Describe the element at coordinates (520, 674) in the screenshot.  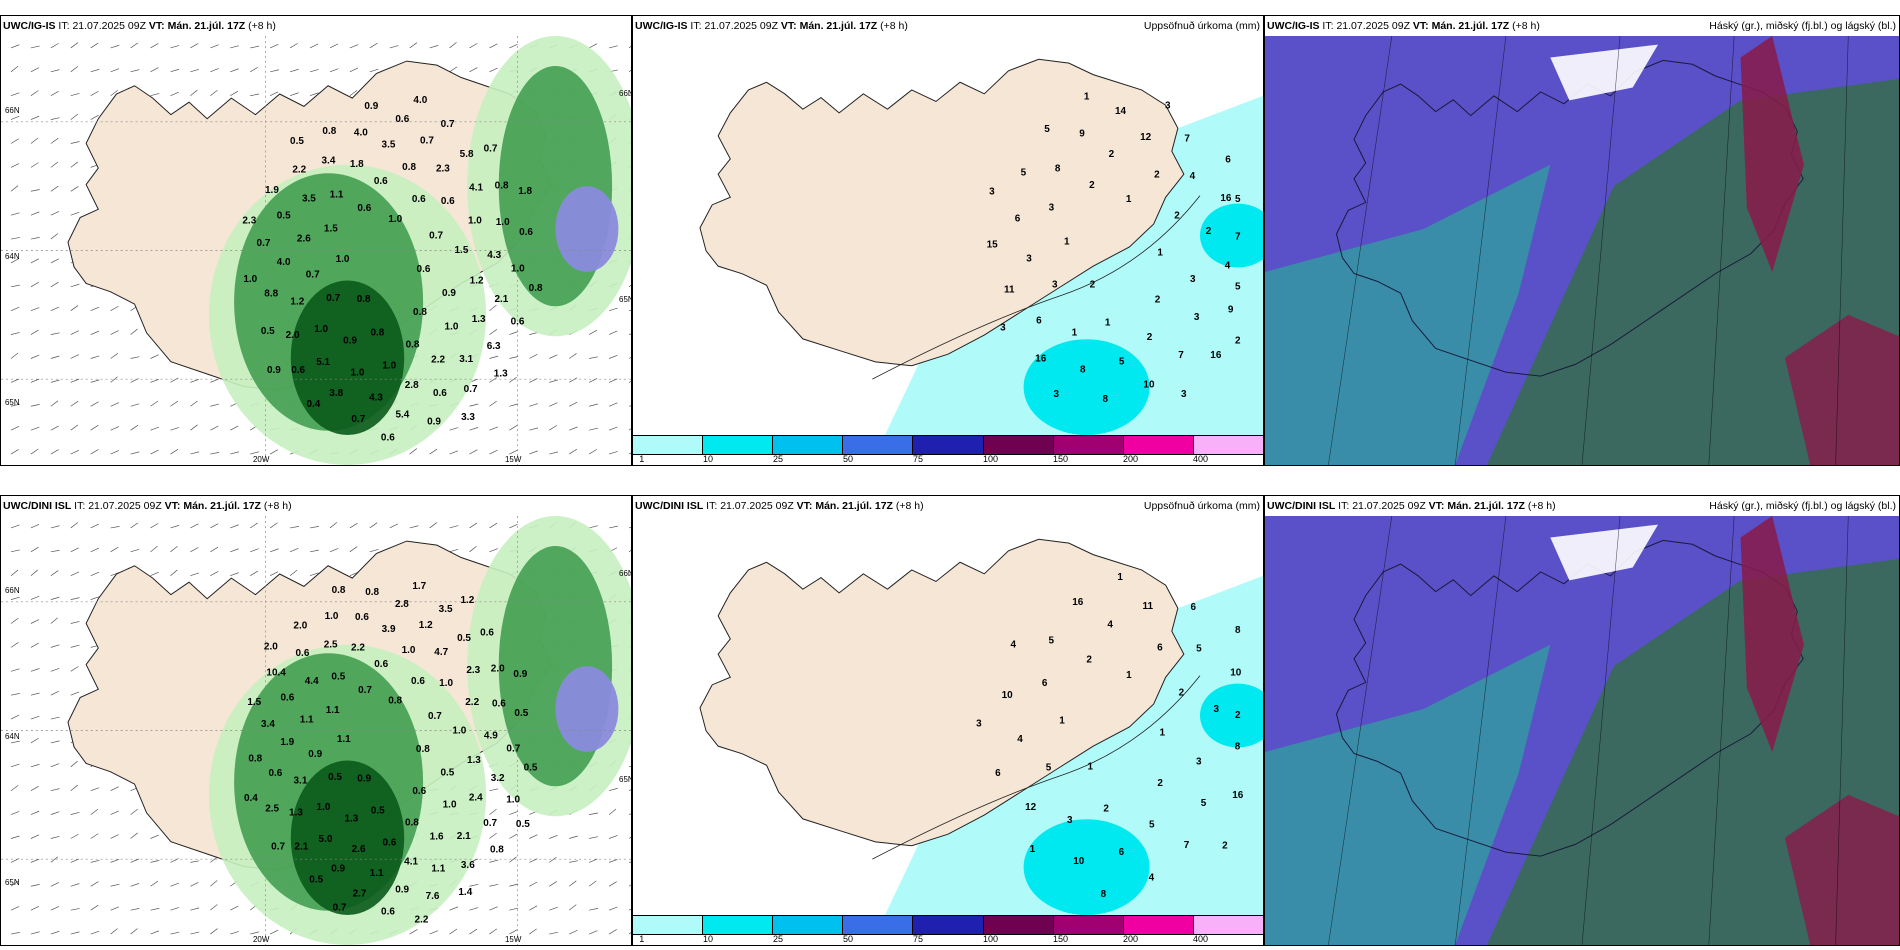
I see `precip-value-label: 0.9` at that location.